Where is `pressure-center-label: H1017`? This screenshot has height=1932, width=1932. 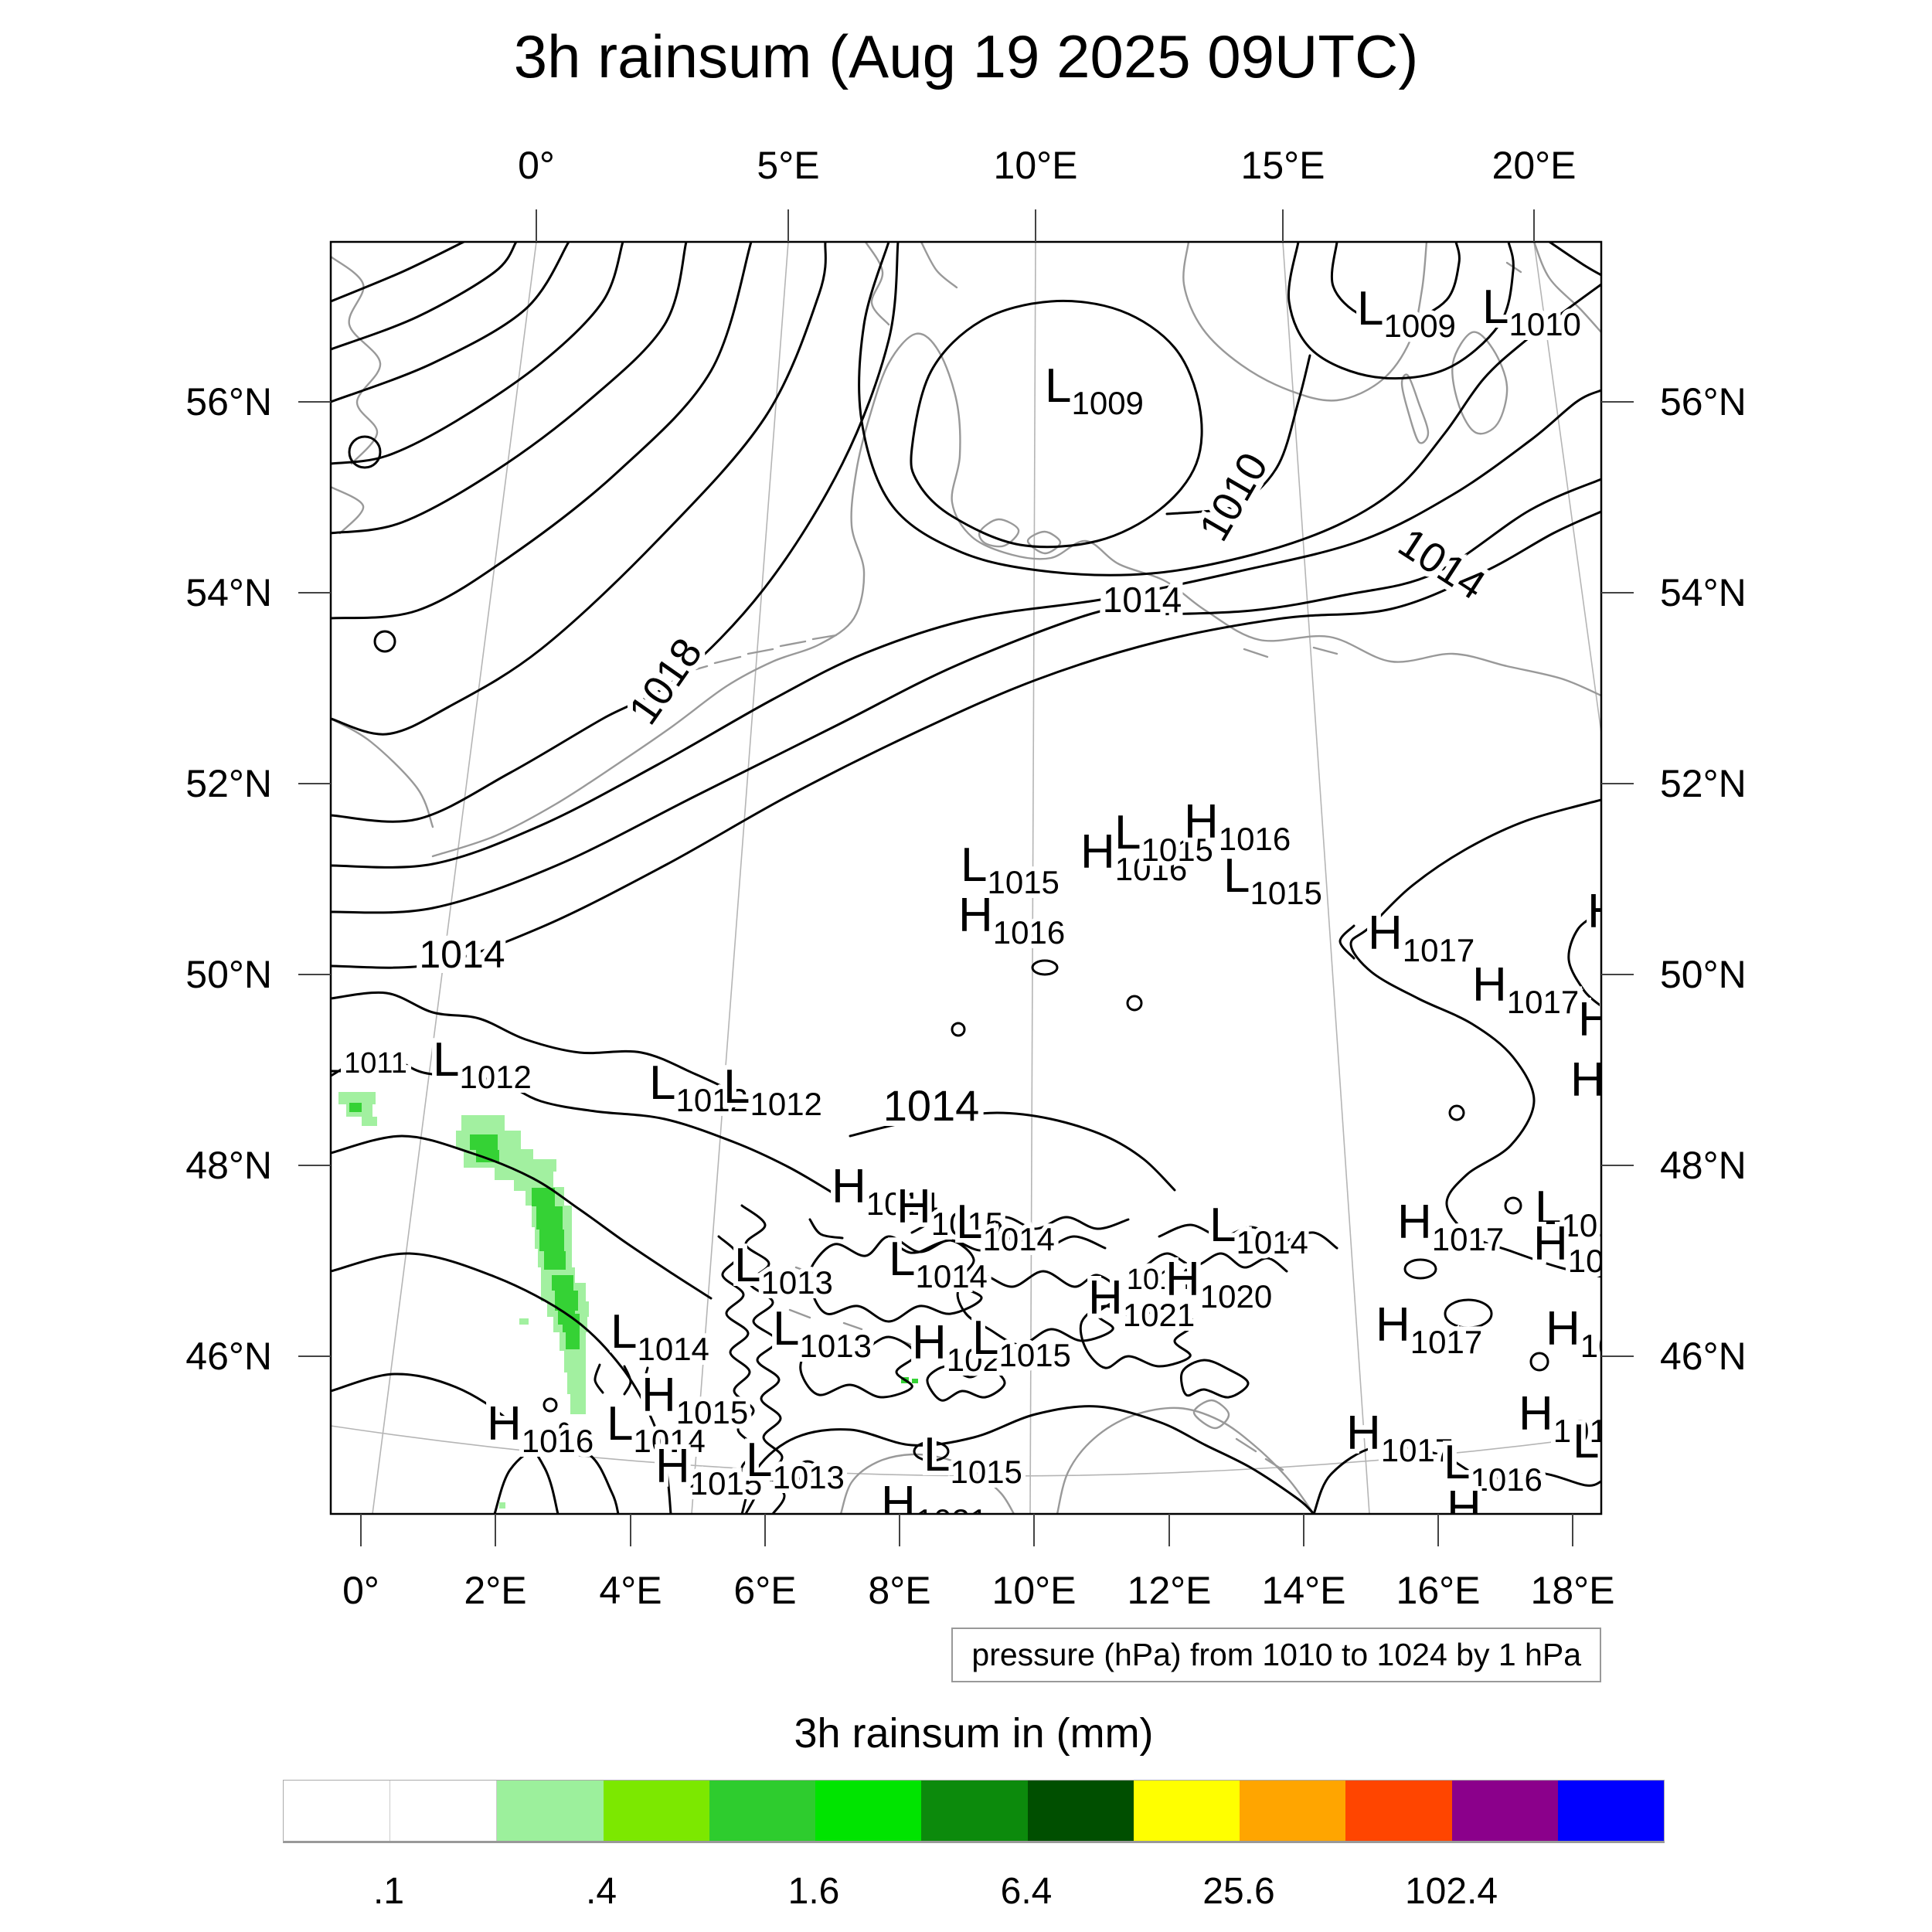
pressure-center-label: H1017 is located at coordinates (1599, 1333).